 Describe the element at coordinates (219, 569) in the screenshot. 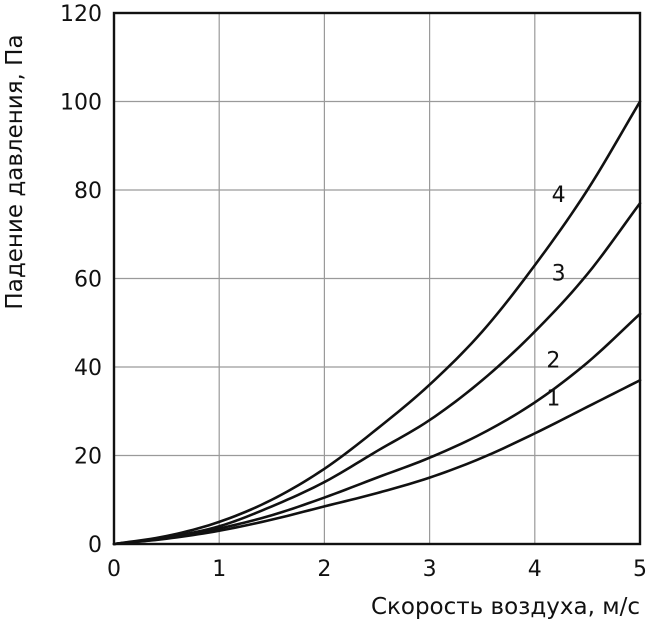

I see `x-tick-label-1: 1` at that location.